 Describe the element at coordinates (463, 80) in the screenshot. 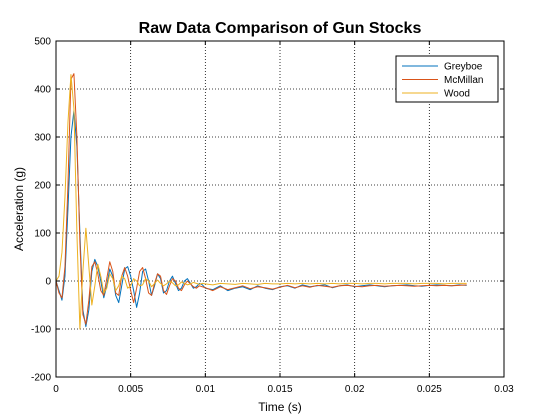

I see `legend-label-mcmillan: McMillan` at that location.